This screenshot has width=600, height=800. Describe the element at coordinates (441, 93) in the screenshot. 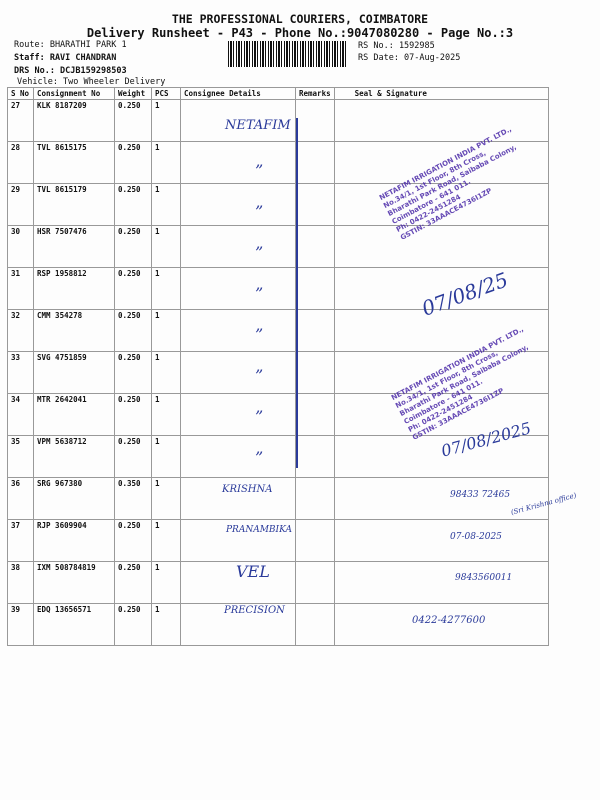

I see `col-seal: Seal & Signature` at that location.